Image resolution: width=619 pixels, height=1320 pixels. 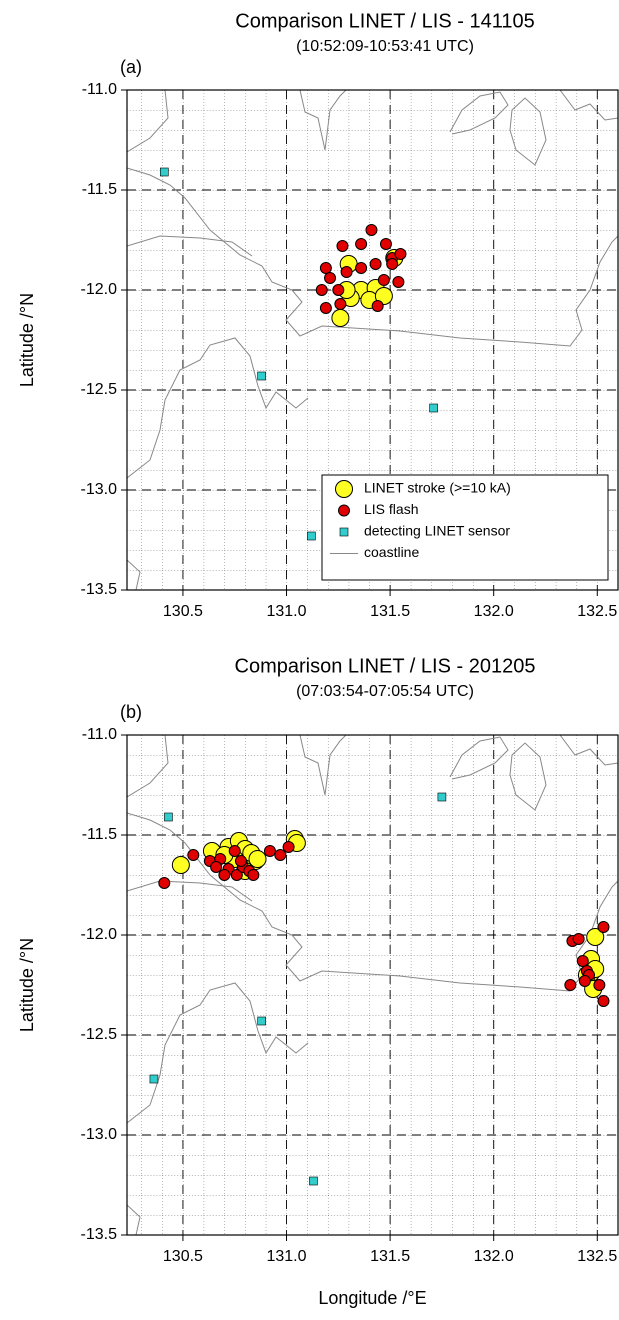 I want to click on legend-box, so click(x=465, y=527).